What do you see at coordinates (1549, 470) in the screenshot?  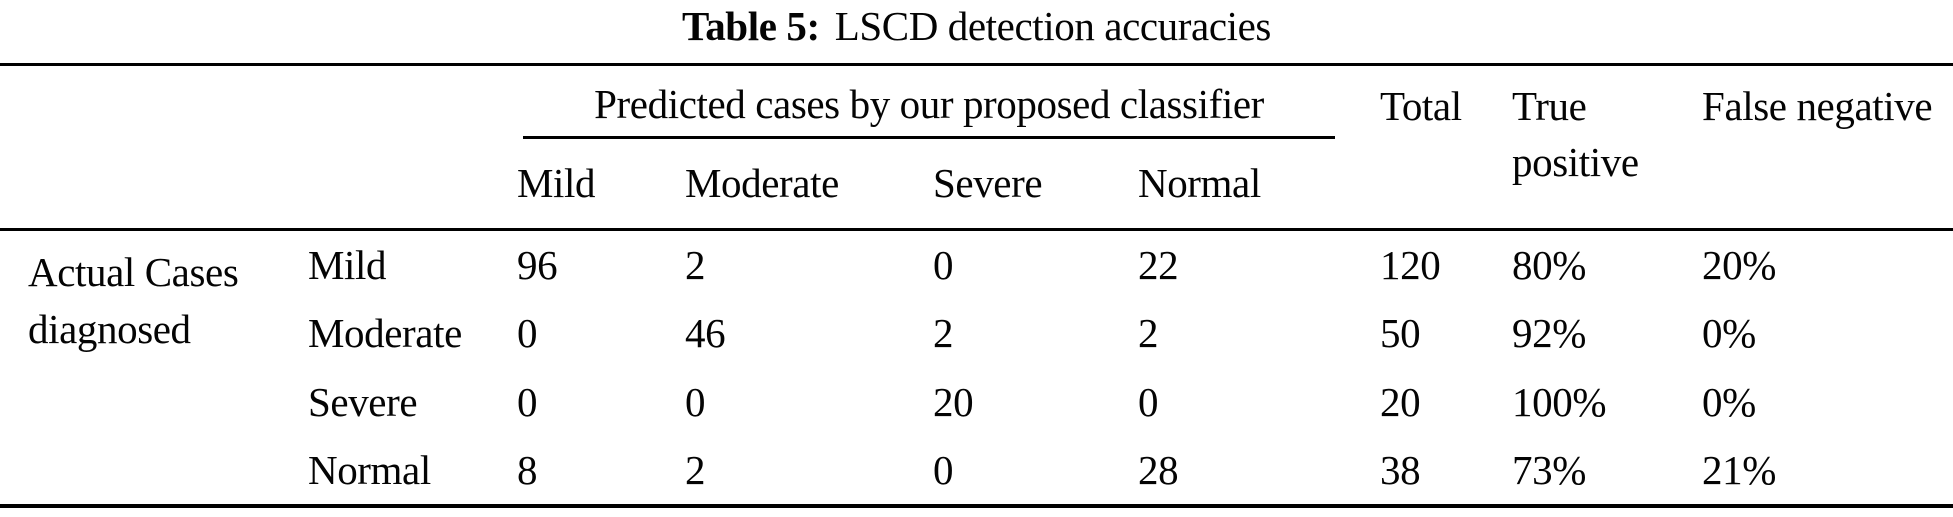 I see `cell-normal-true-positive: 73%` at bounding box center [1549, 470].